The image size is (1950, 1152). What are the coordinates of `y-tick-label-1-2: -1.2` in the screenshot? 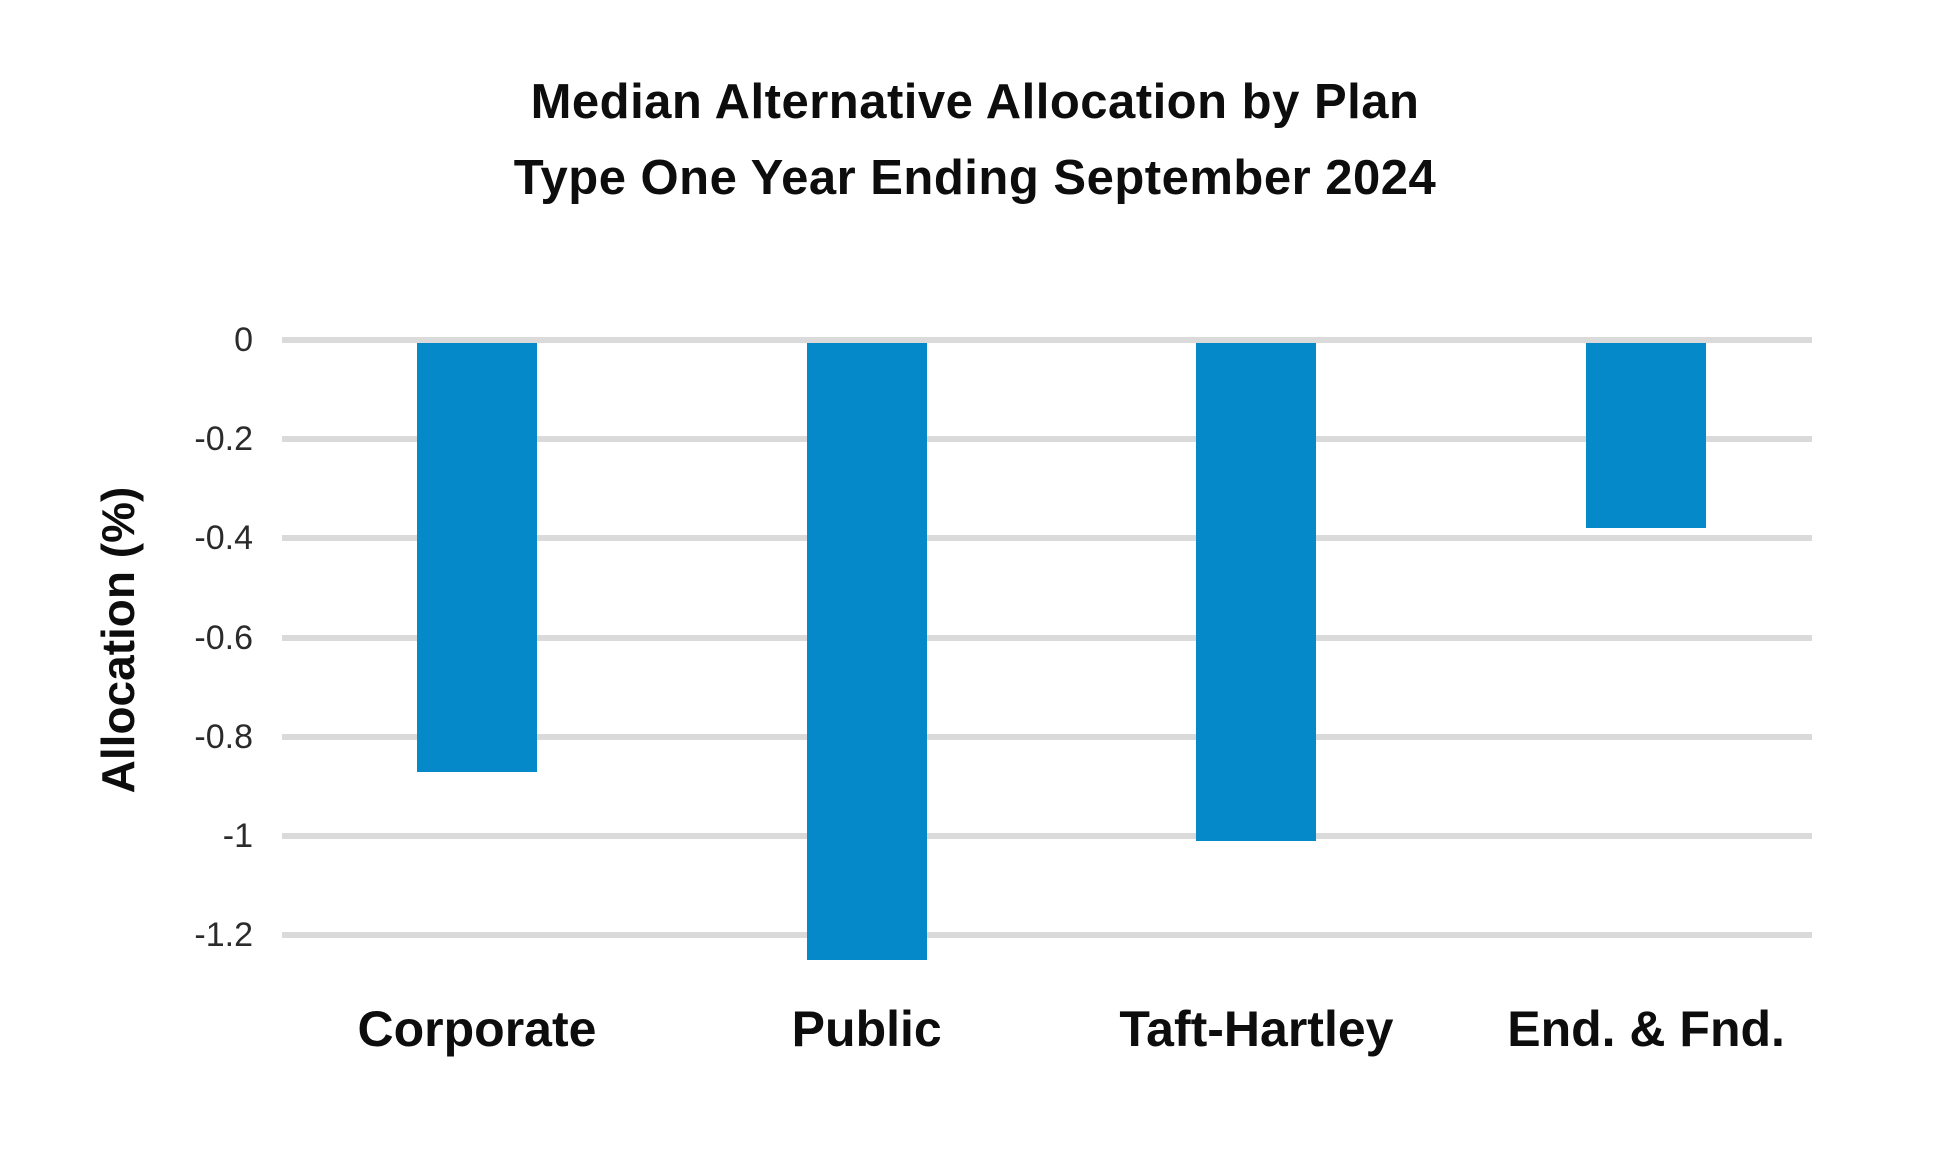 It's located at (223, 935).